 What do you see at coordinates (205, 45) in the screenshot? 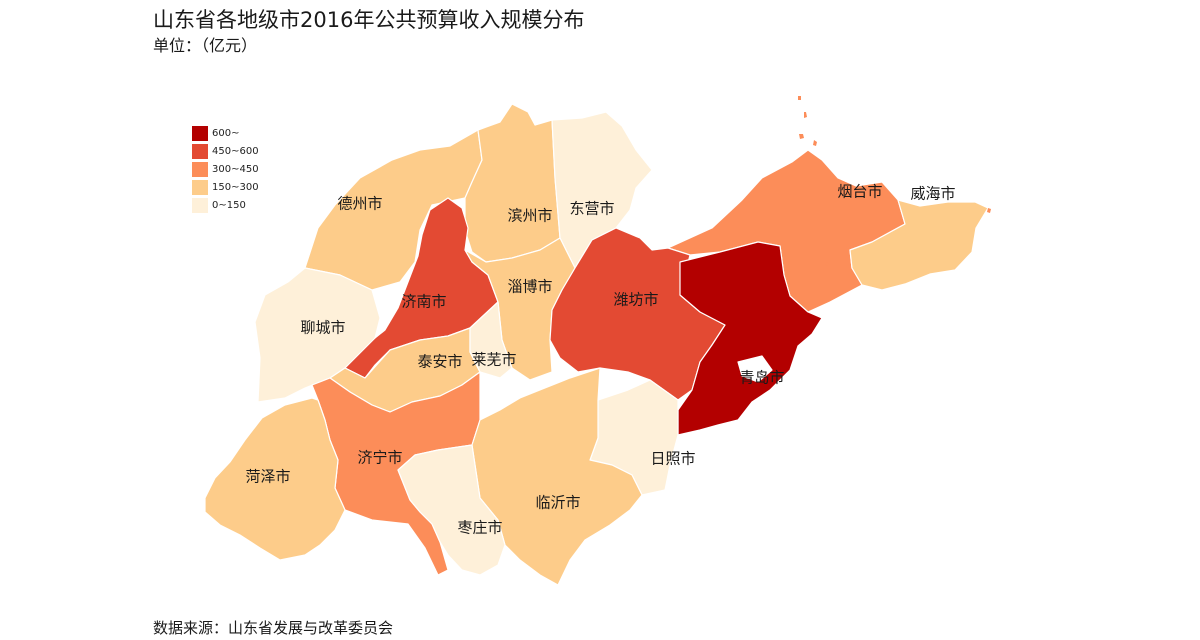
I see `map-subtitle: 单位：（亿元）` at bounding box center [205, 45].